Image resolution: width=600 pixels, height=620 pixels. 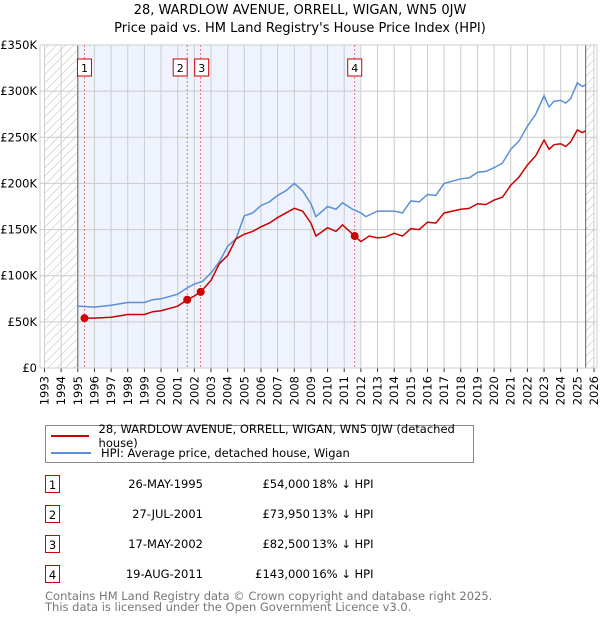 What do you see at coordinates (128, 390) in the screenshot?
I see `x-tick-label: 1998` at bounding box center [128, 390].